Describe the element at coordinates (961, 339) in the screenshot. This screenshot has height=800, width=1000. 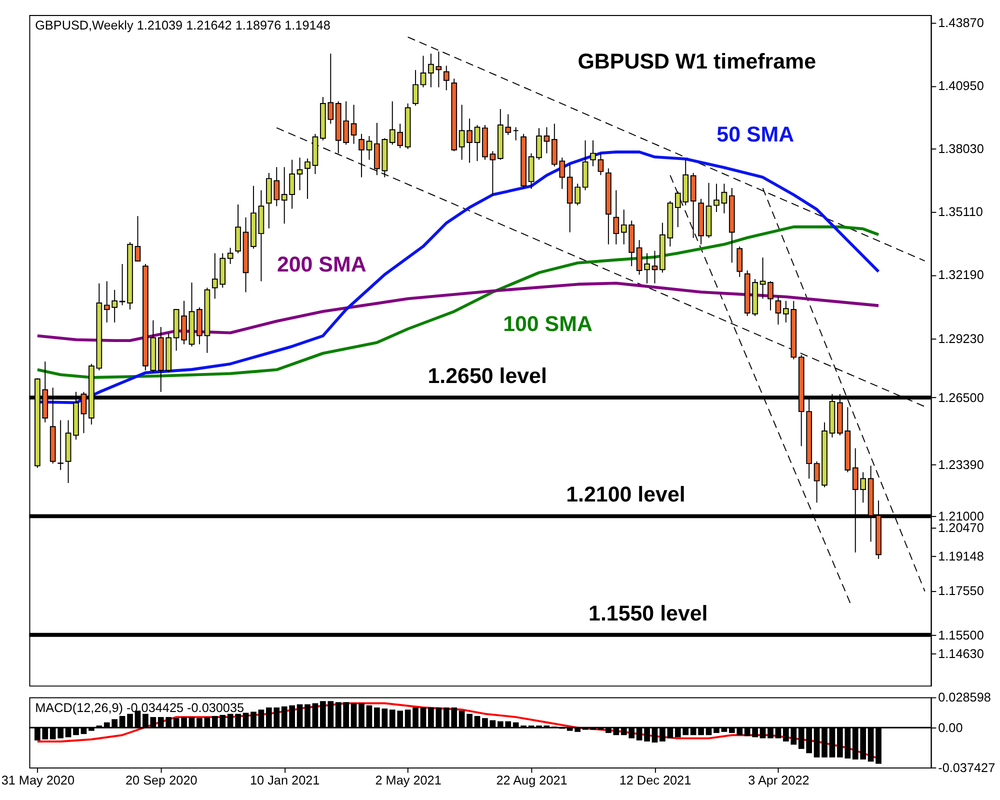
I see `y-tick-label: 1.29230` at that location.